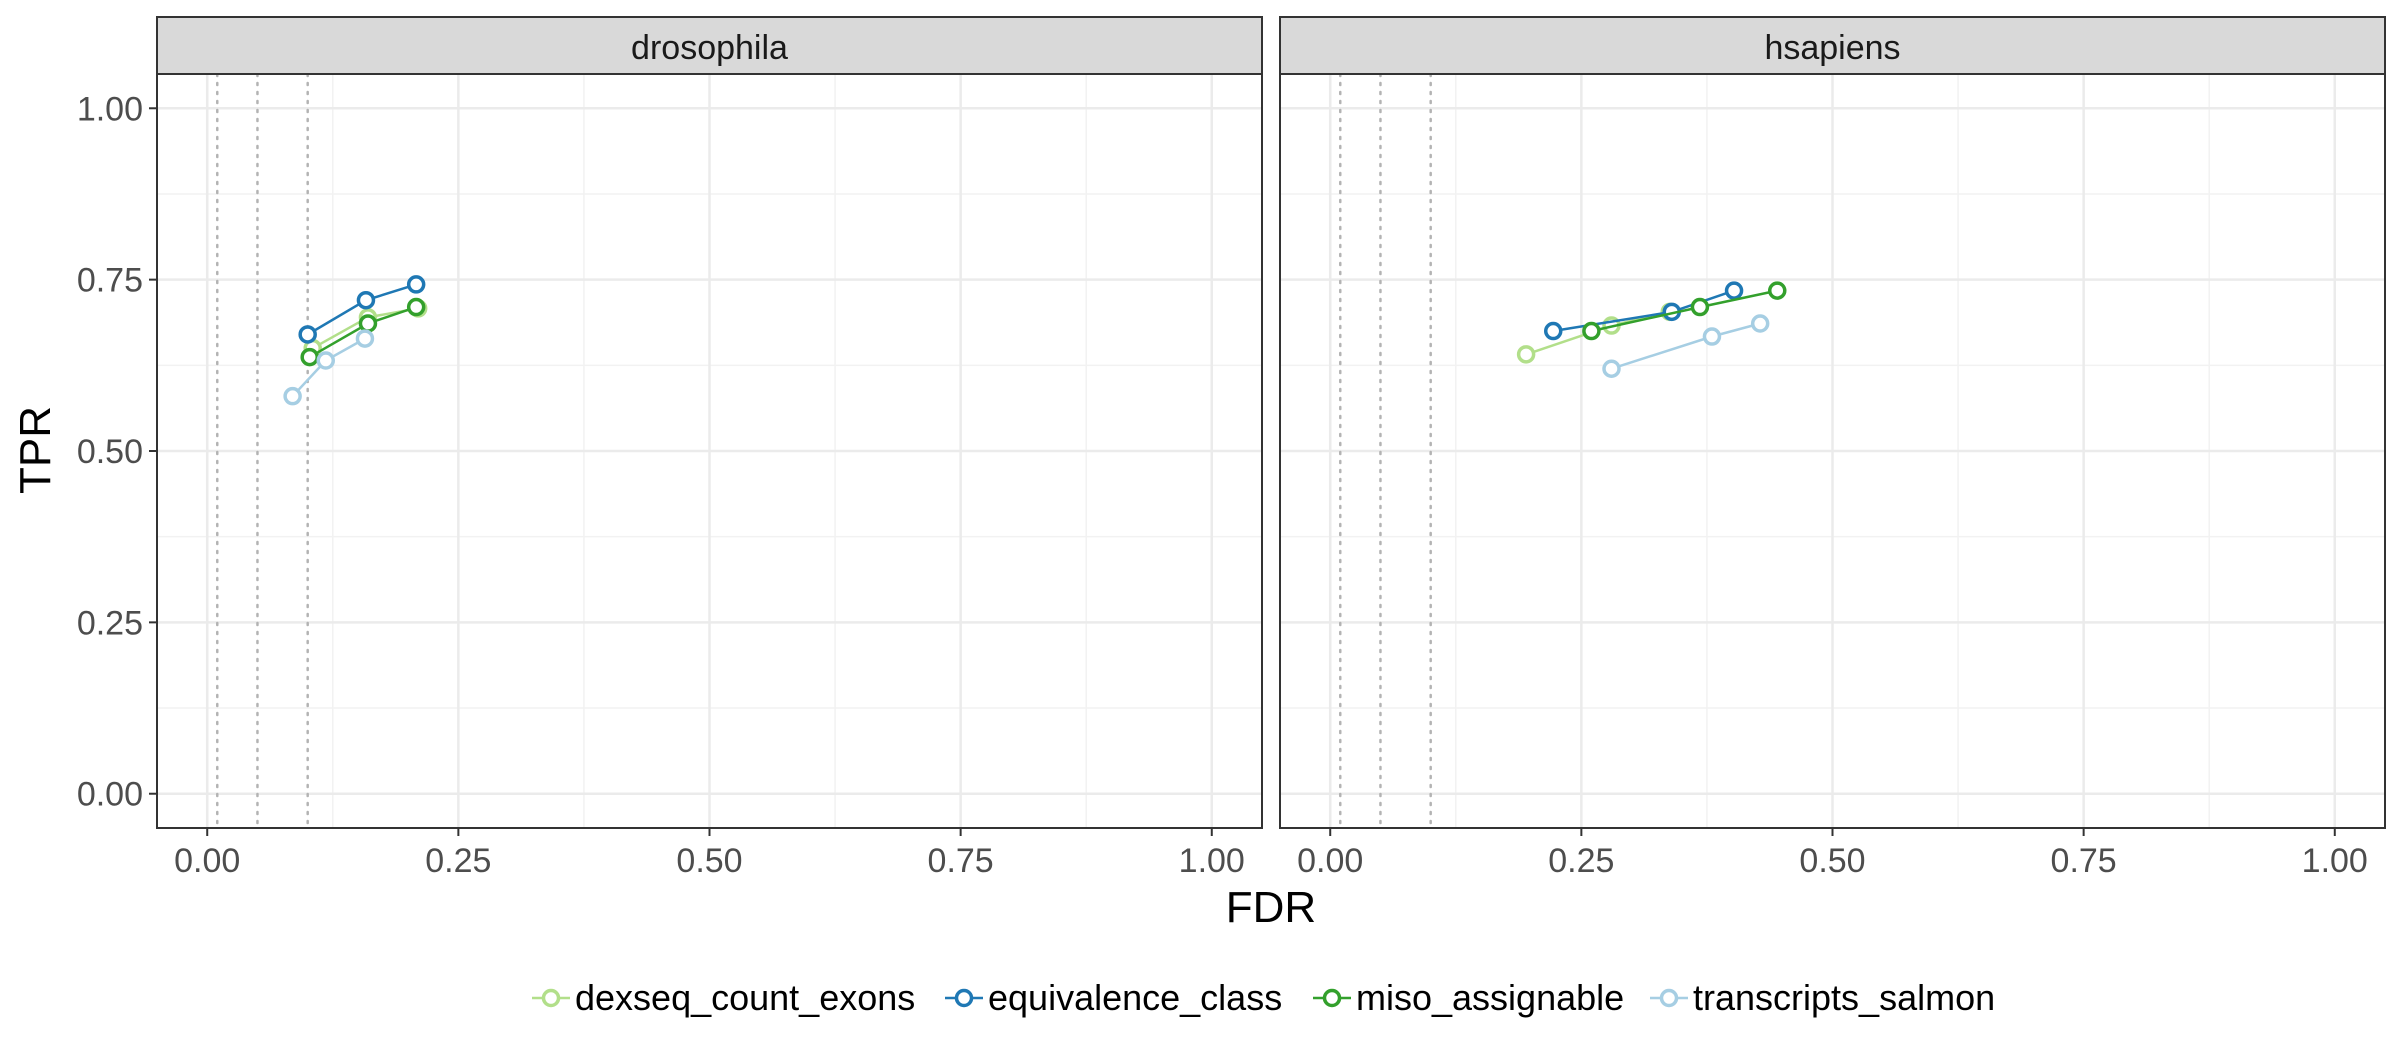 This screenshot has width=2402, height=1052. I want to click on legend-item-equivalence_class: equivalence_class, so click(1113, 997).